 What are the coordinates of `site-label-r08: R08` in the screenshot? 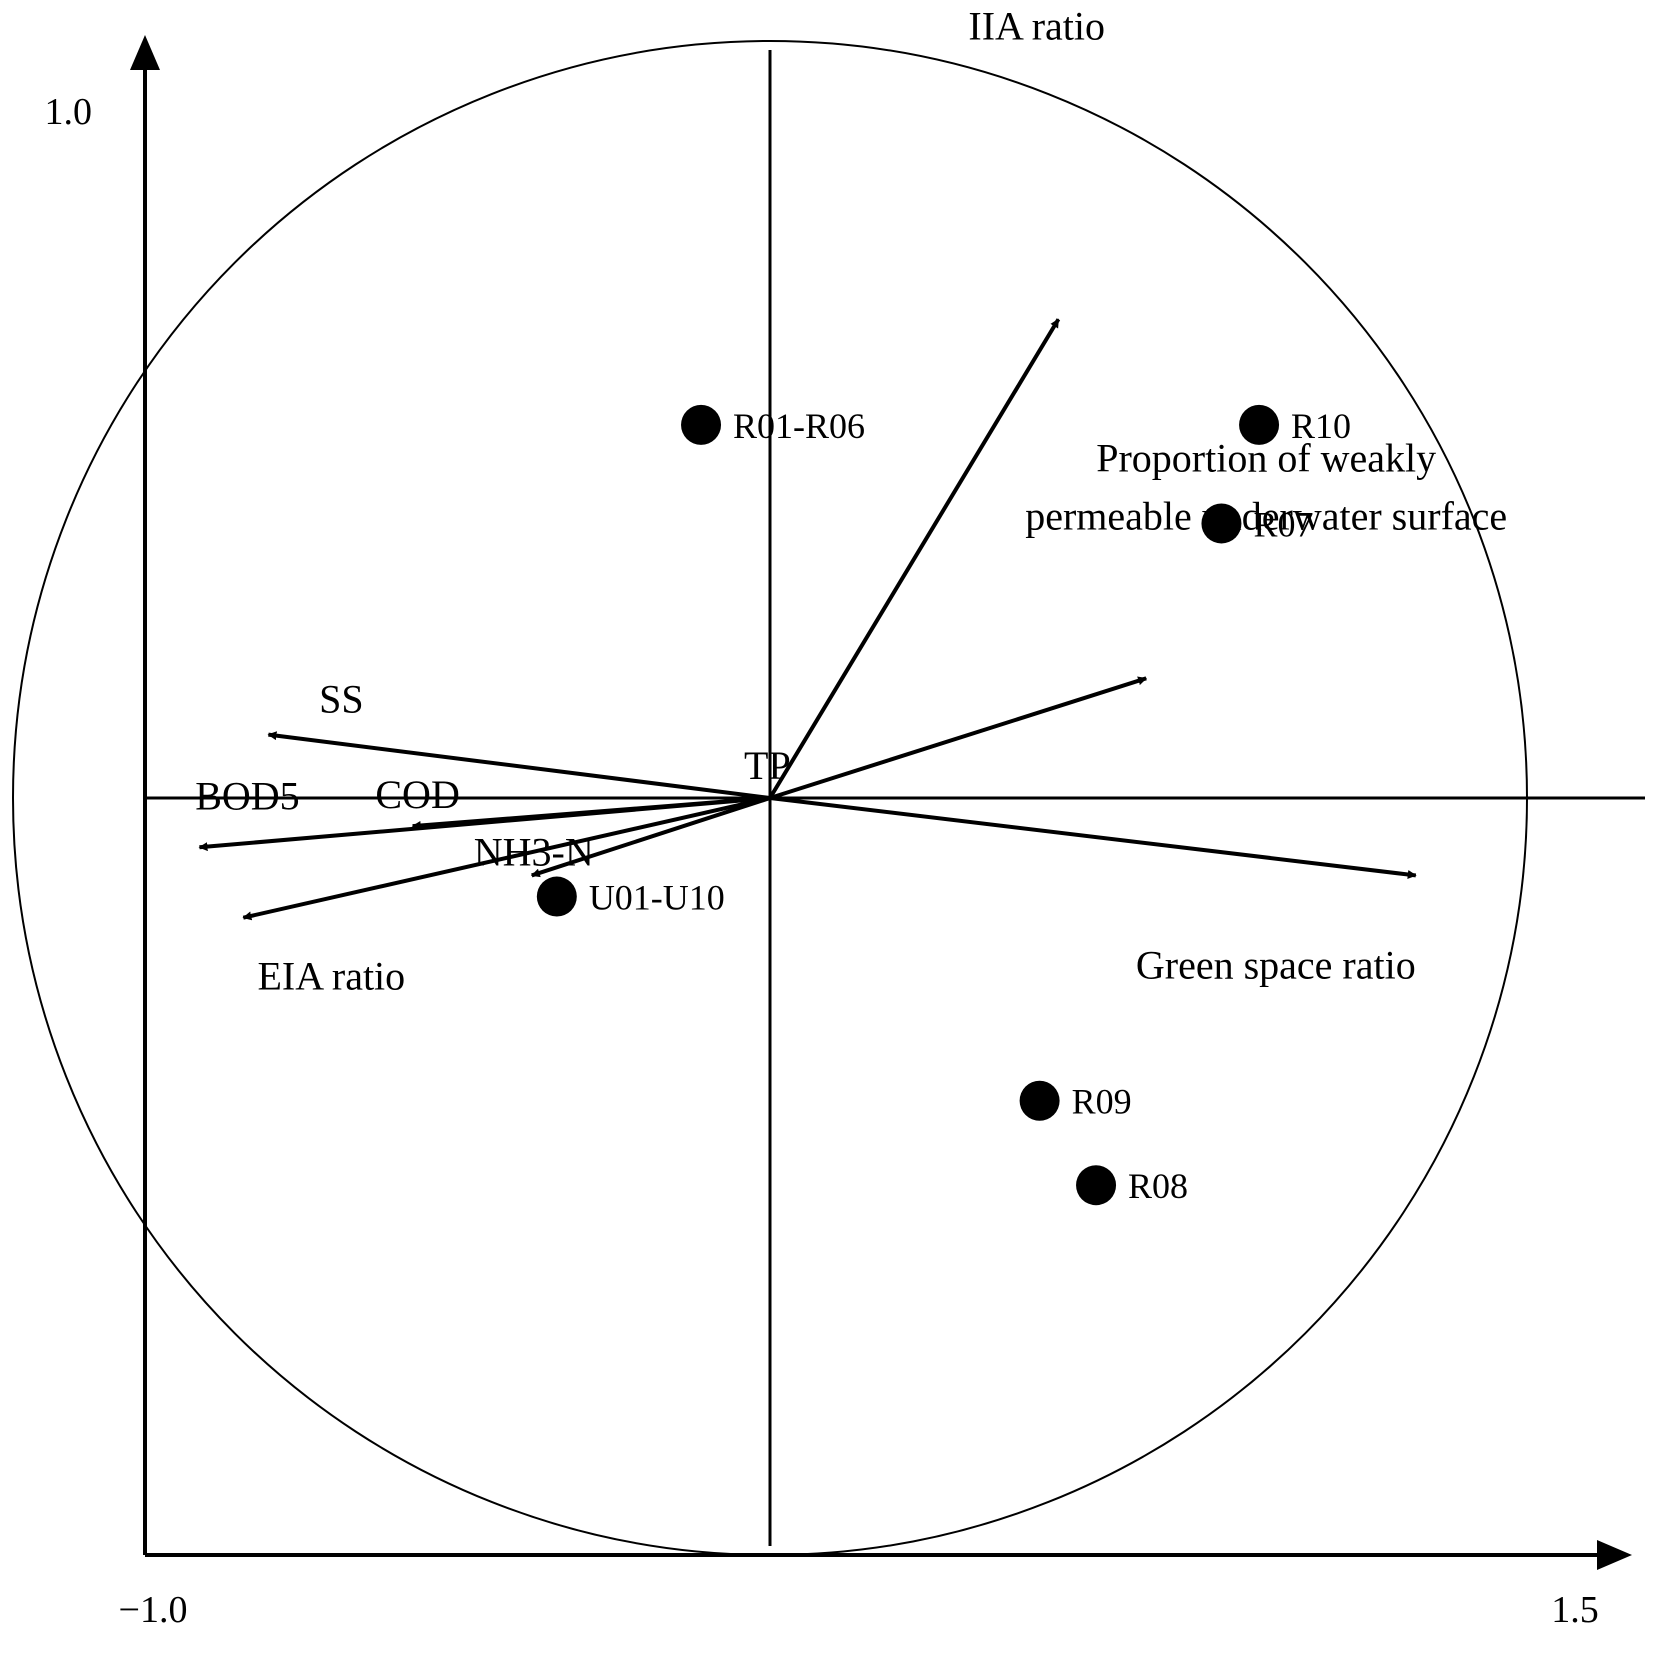 It's located at (1158, 1186).